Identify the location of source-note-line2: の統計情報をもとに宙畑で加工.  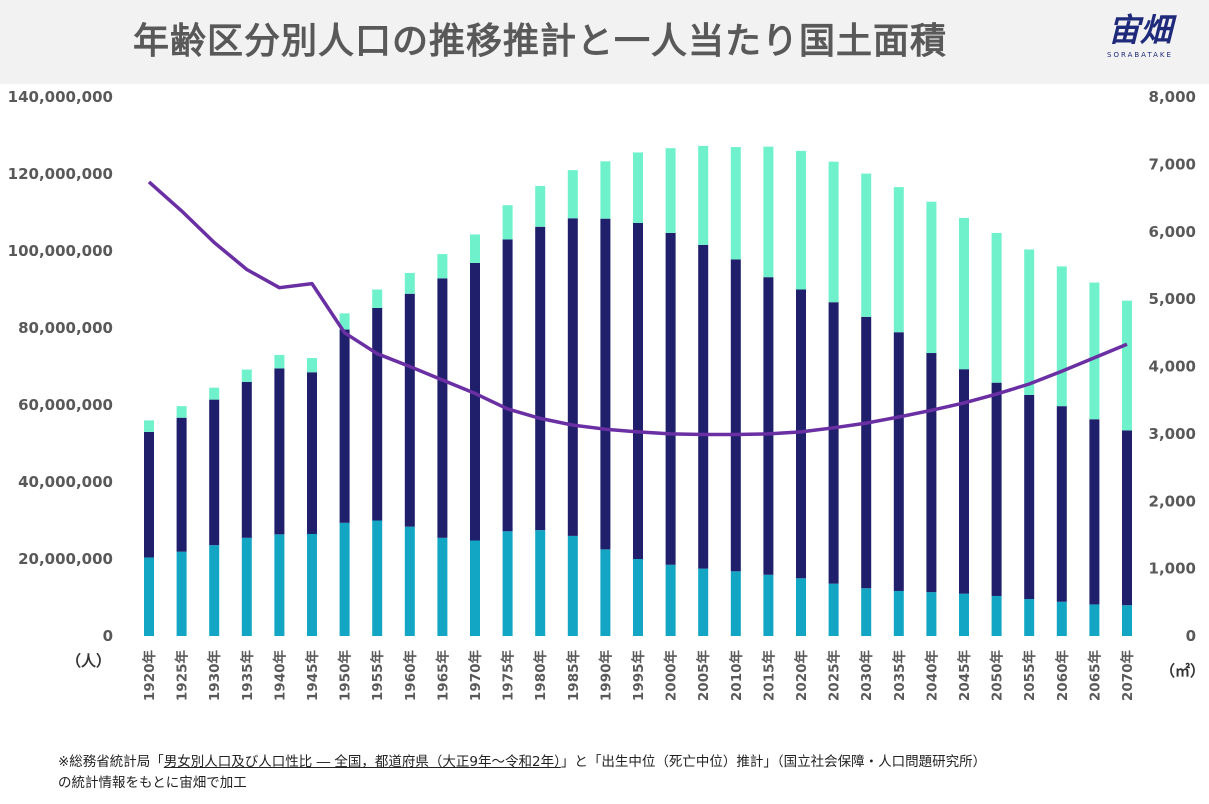
(152, 783).